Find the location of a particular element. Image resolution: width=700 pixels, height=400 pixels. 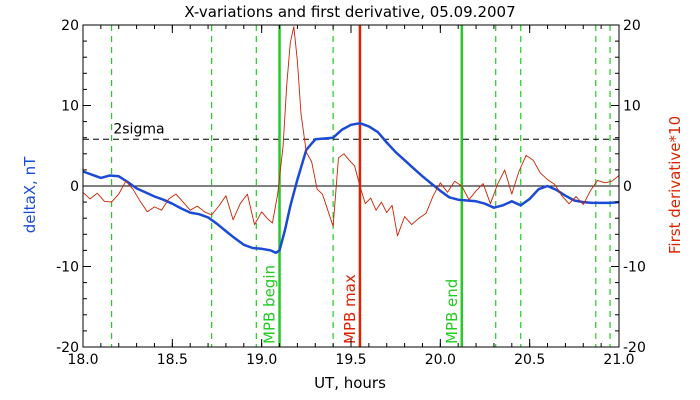

x-tick-label: 18.0 is located at coordinates (82, 360).